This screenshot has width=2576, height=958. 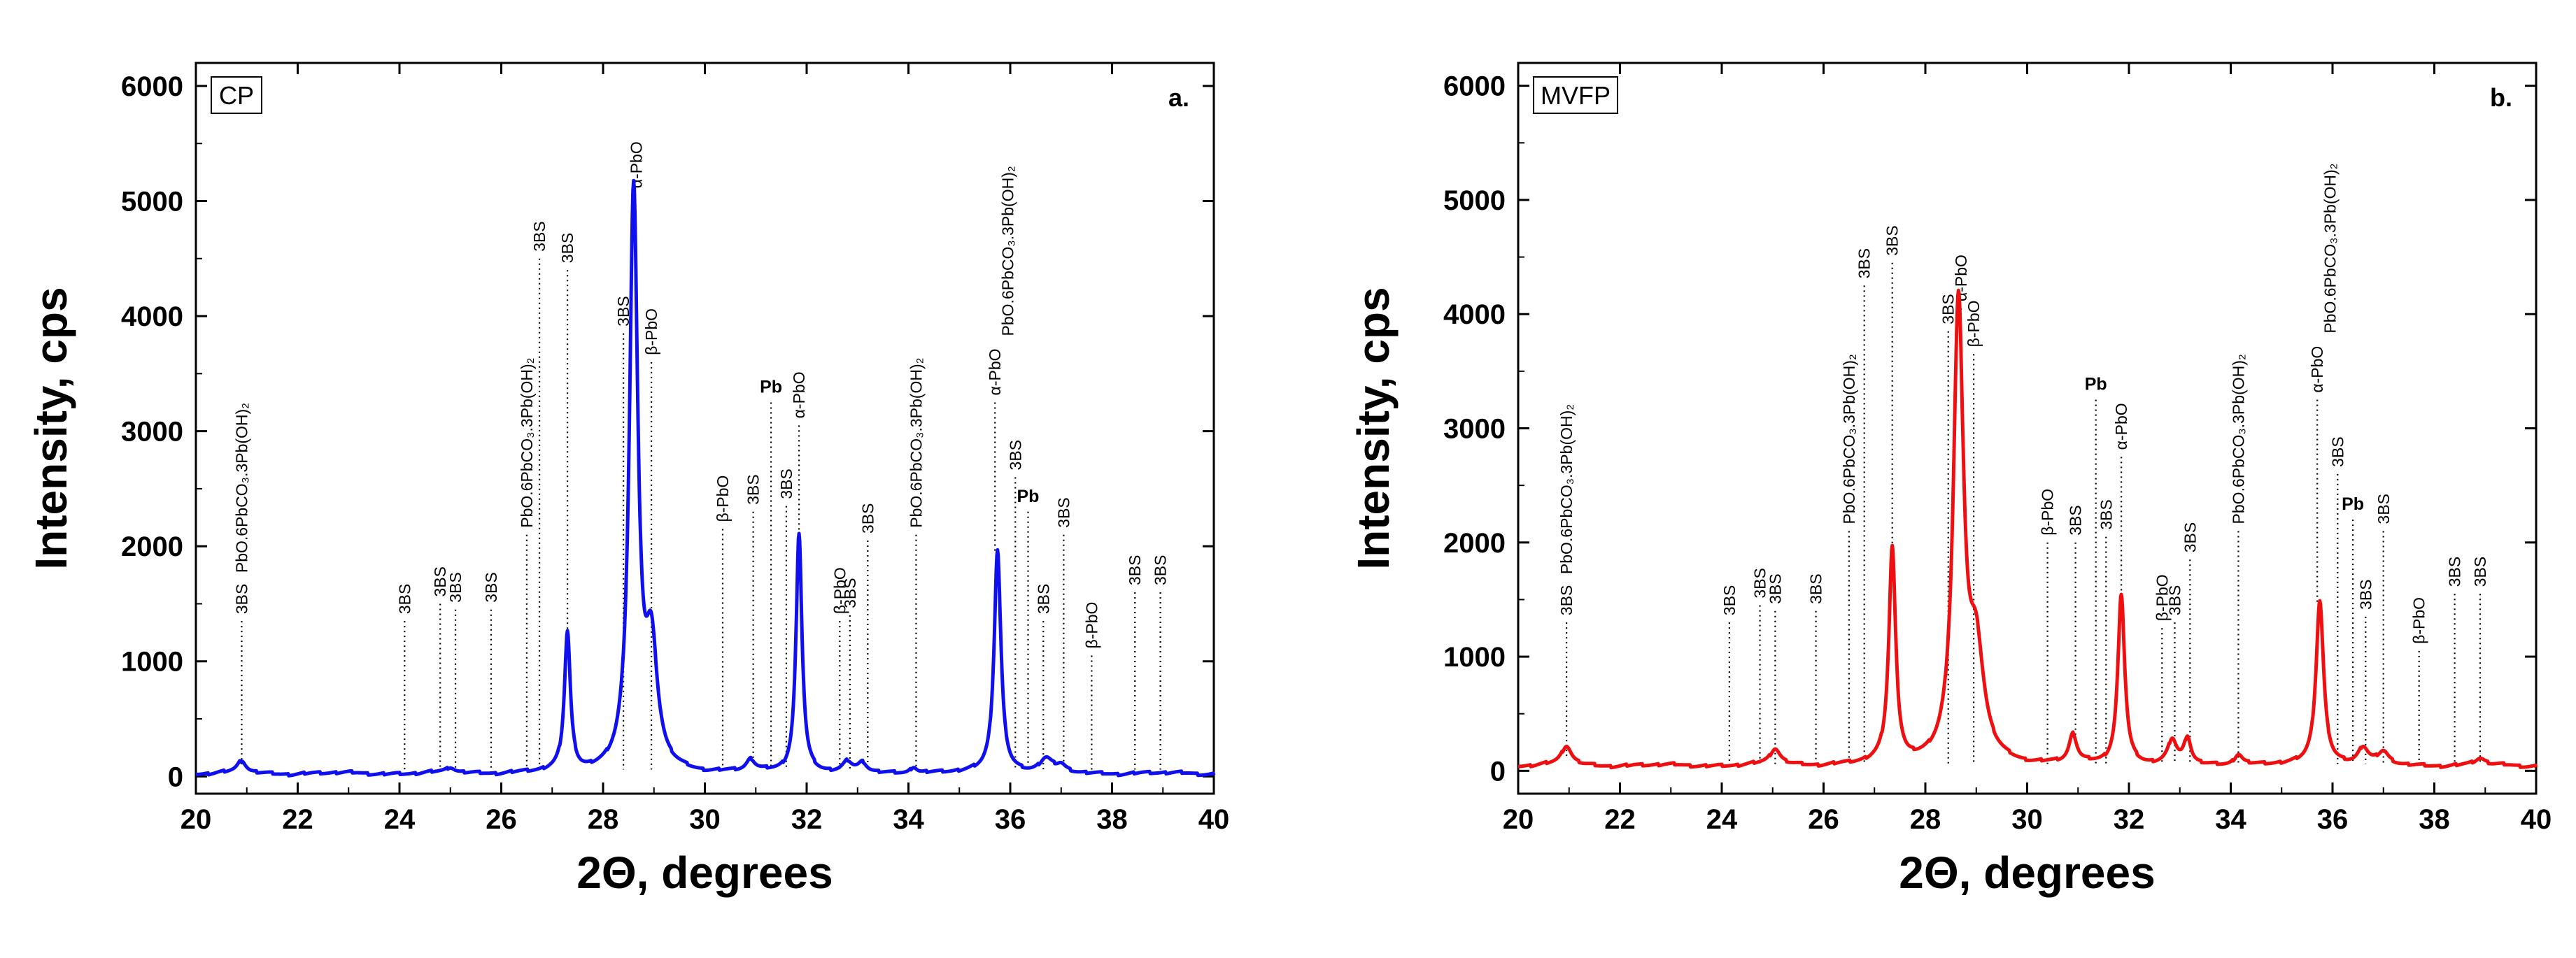 I want to click on x-tick-label: 22, so click(x=1620, y=819).